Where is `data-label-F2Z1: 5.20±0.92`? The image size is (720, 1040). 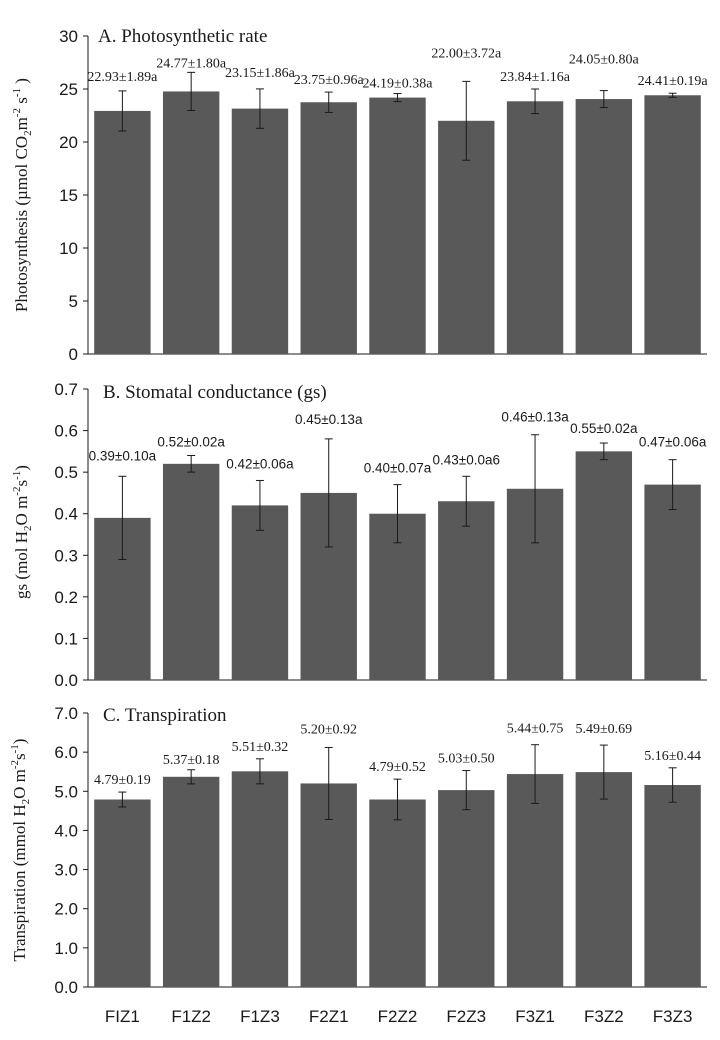
data-label-F2Z1: 5.20±0.92 is located at coordinates (328, 729).